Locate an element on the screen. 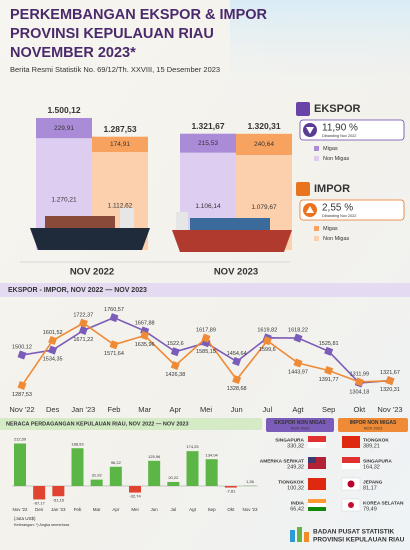  note: Keterangan: *) Angka sementara is located at coordinates (42, 525).